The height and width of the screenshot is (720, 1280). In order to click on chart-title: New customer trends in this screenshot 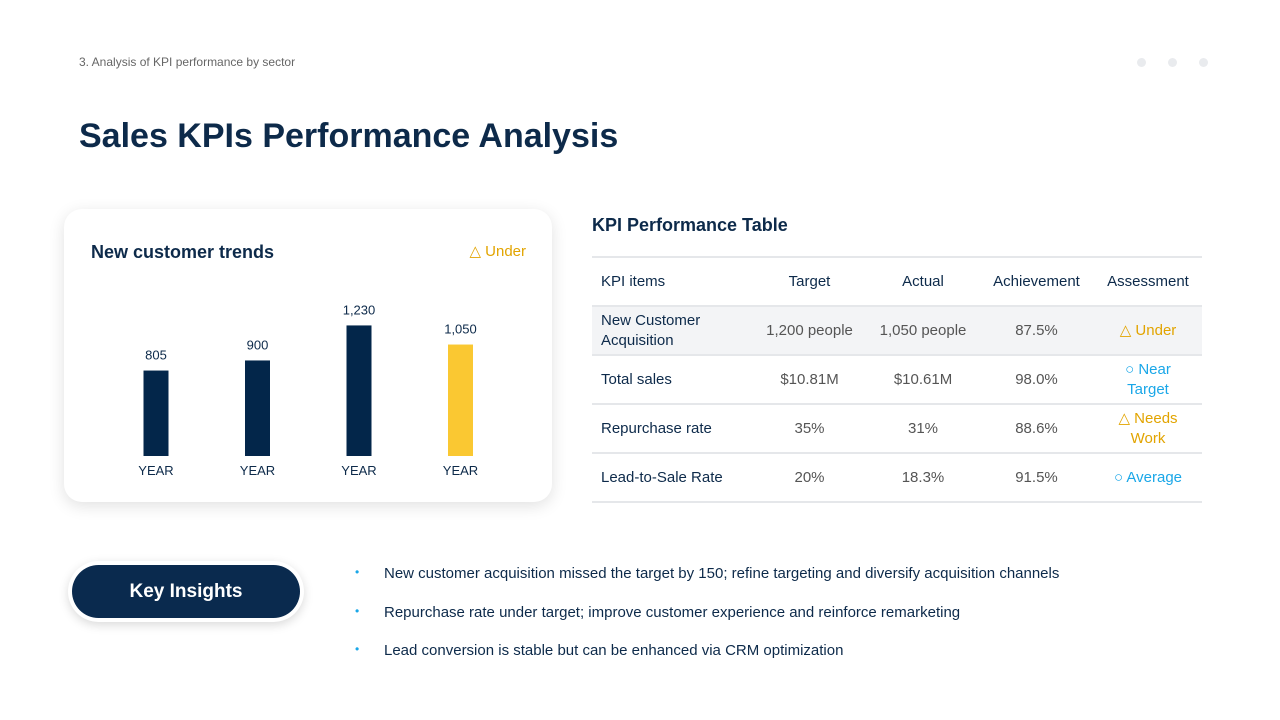, I will do `click(183, 252)`.